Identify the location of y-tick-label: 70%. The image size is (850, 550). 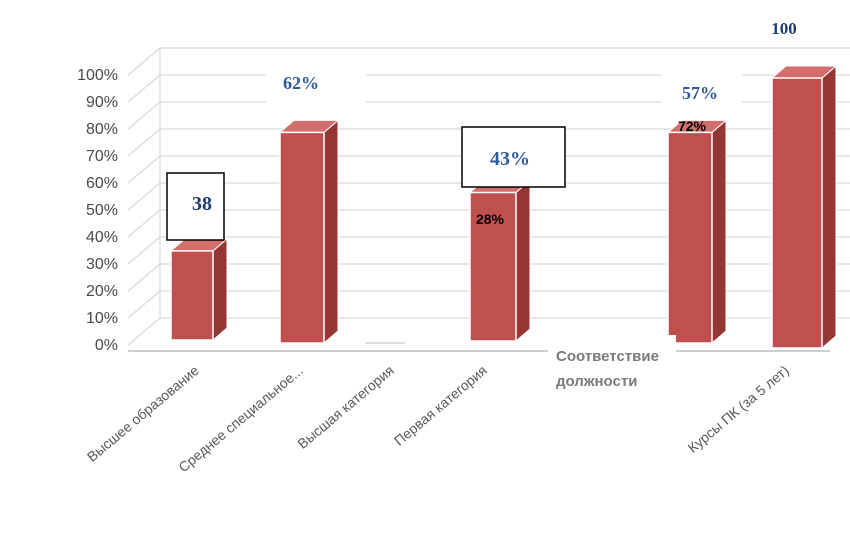
(102, 156).